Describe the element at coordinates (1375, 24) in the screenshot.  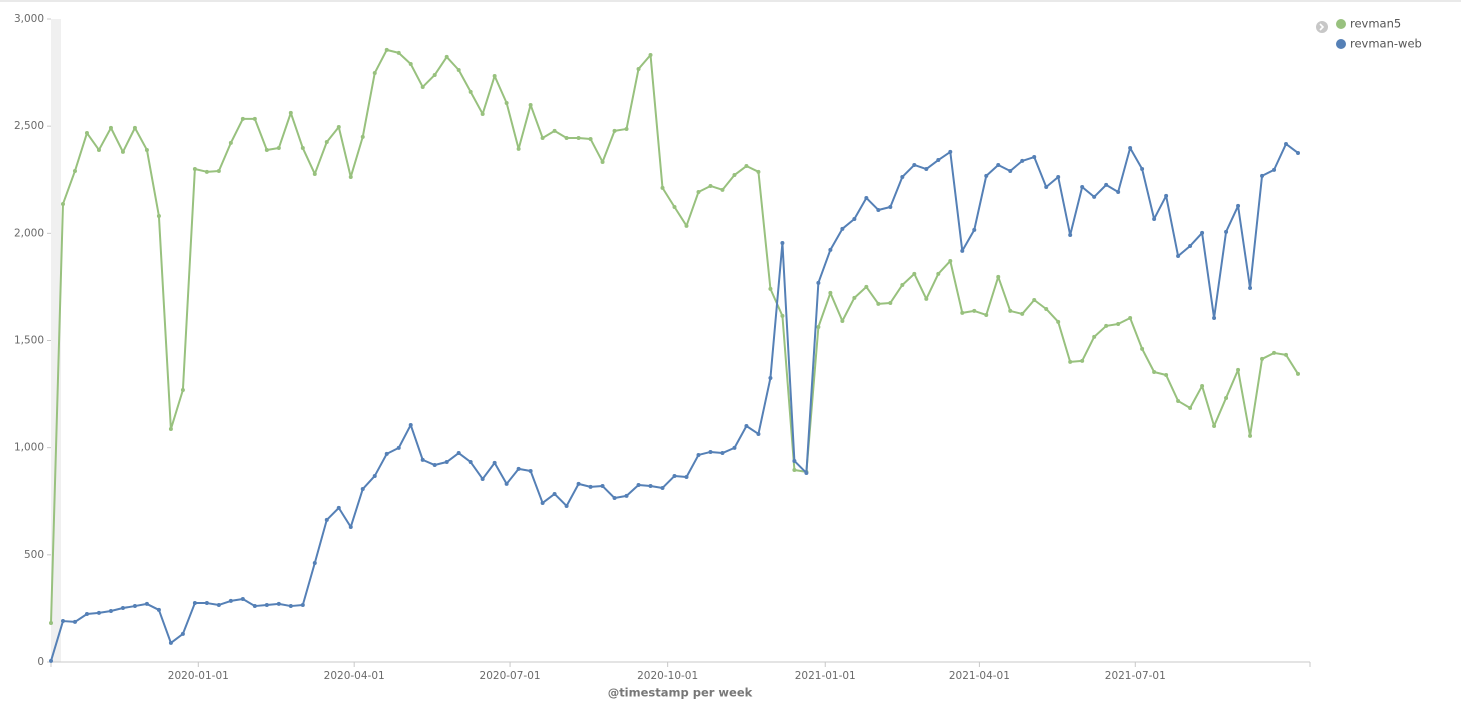
I see `legend-label: revman5` at that location.